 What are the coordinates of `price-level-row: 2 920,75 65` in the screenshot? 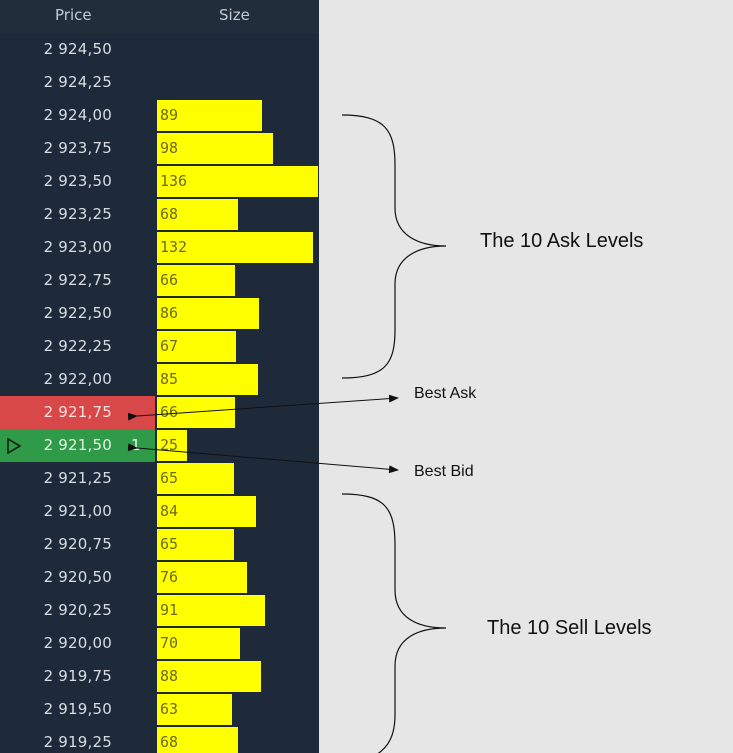 It's located at (159, 544).